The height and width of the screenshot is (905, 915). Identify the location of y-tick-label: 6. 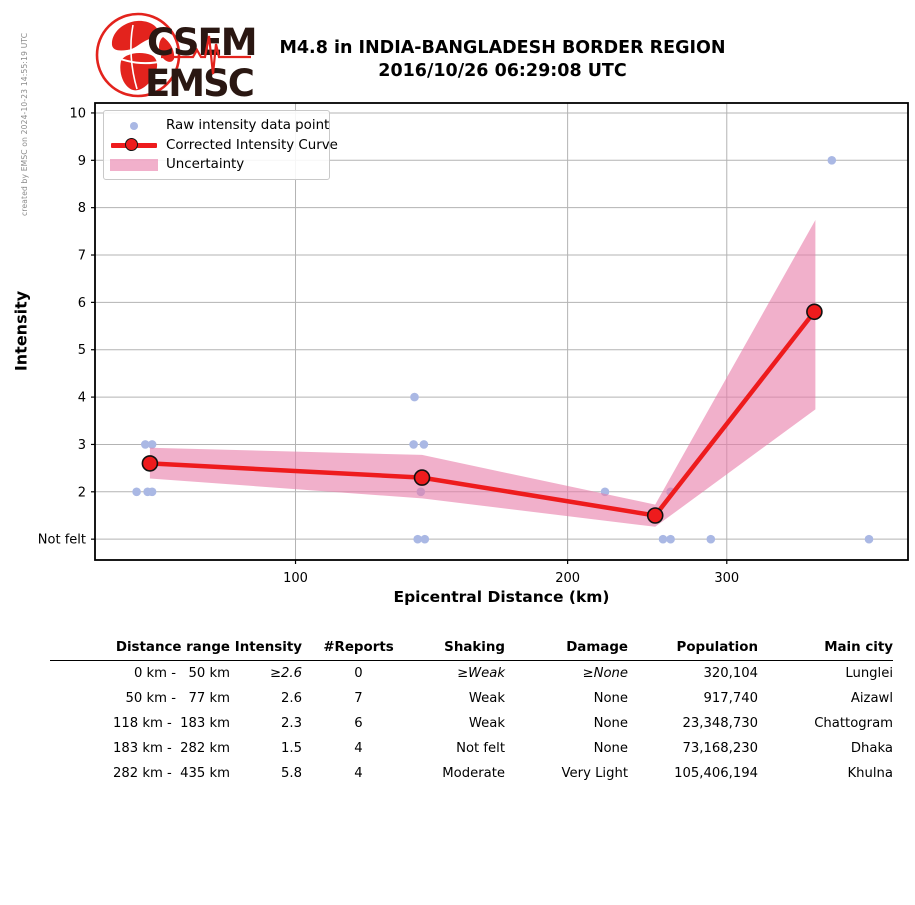
(82, 303).